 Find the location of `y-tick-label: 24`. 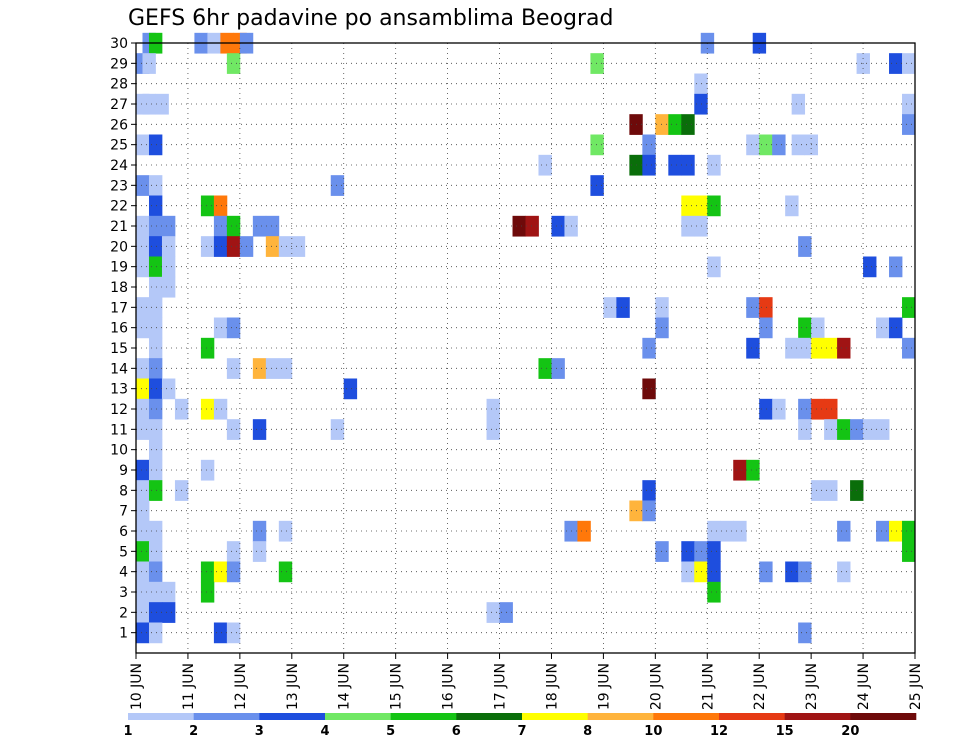

y-tick-label: 24 is located at coordinates (119, 166).